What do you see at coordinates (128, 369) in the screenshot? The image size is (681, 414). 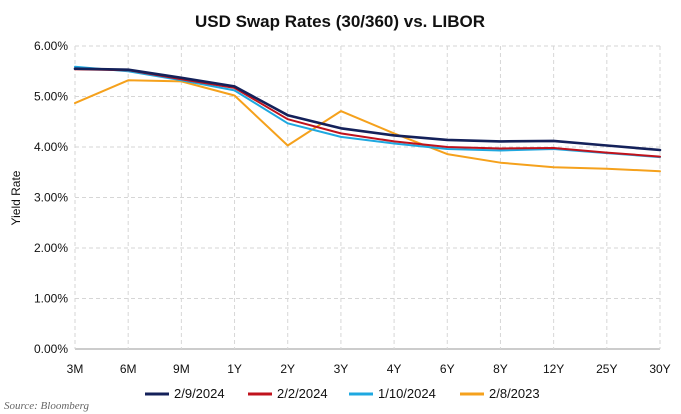 I see `x-tick-label: 6M` at bounding box center [128, 369].